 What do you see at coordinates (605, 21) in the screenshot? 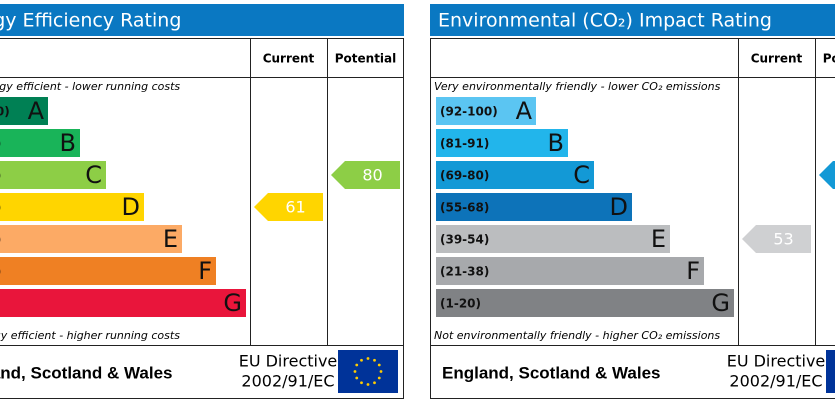
I see `panel-title: Environmental (CO₂) Impact Rating` at bounding box center [605, 21].